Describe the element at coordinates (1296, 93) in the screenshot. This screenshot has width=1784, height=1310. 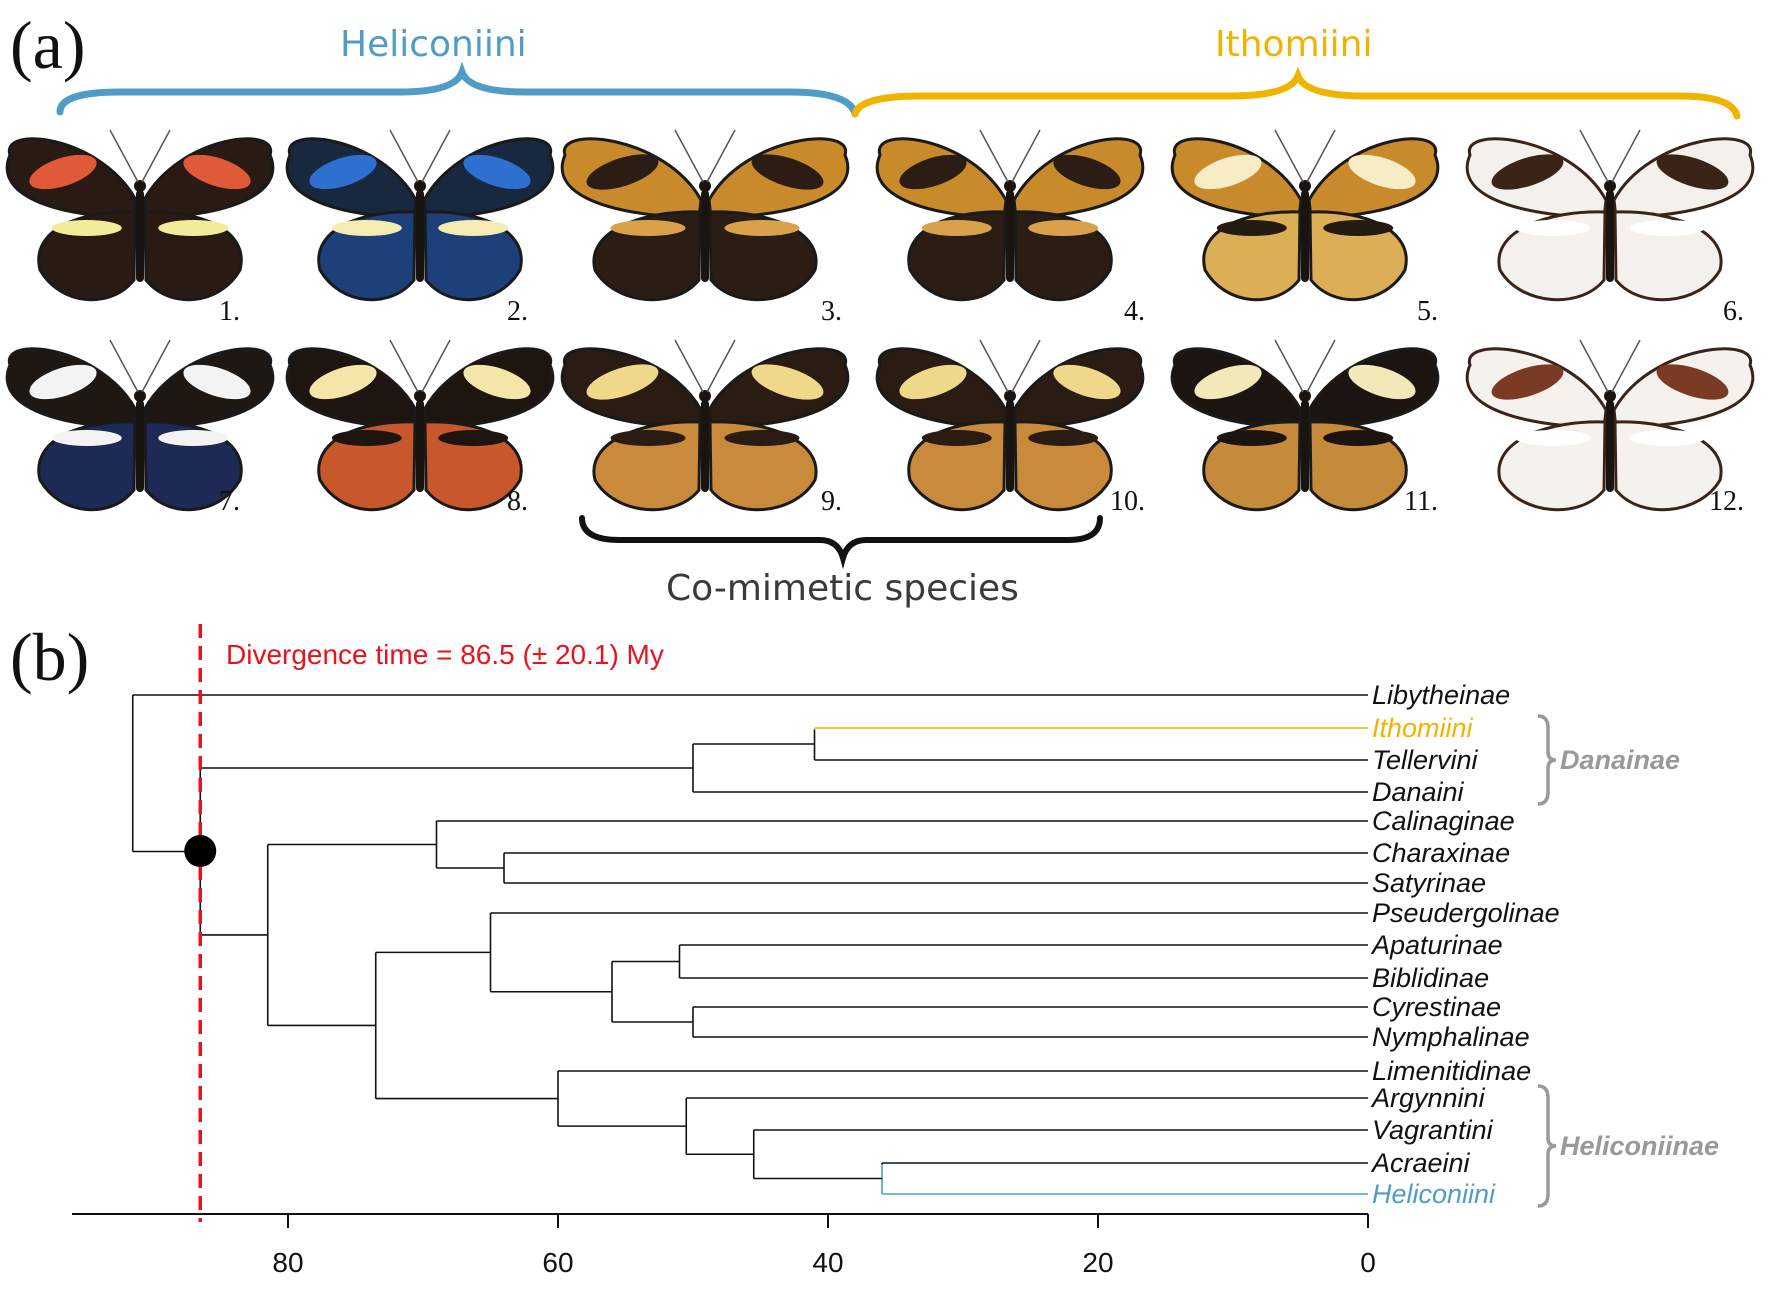
I see `ithomiini-brace` at that location.